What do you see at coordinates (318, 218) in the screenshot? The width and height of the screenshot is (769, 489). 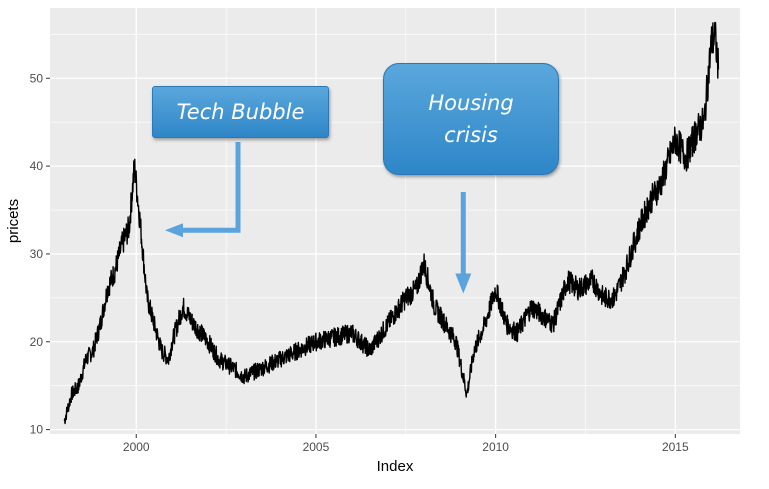 I see `annotation-arrows` at bounding box center [318, 218].